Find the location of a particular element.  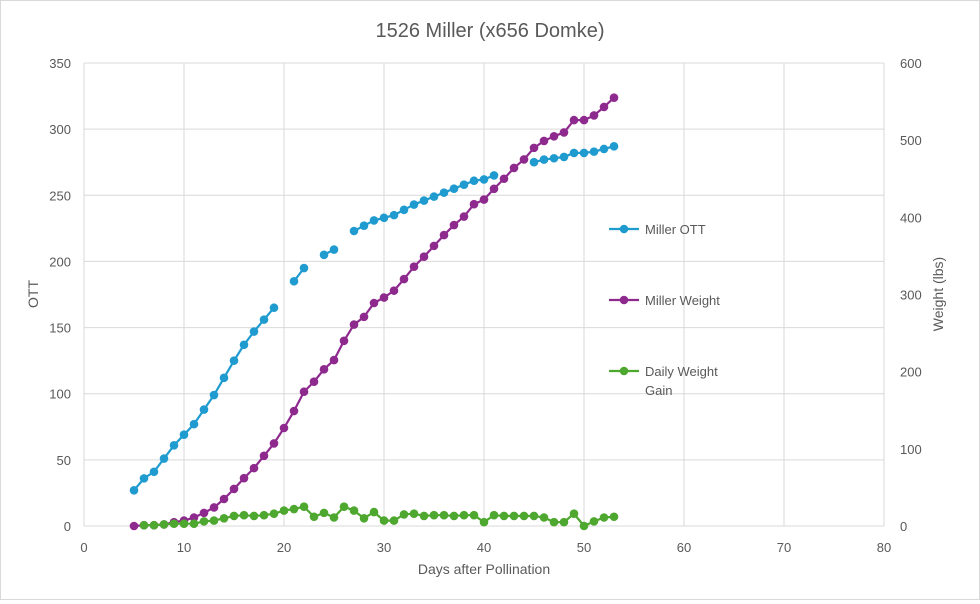

legend-item: Miller OTT is located at coordinates (657, 229).